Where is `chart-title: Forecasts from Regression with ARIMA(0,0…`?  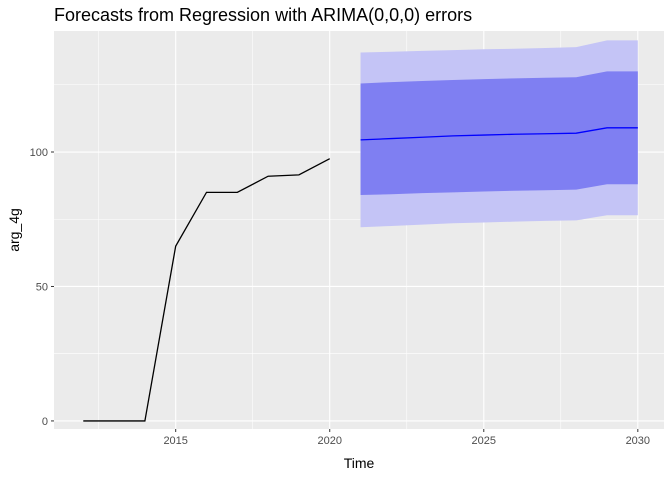
chart-title: Forecasts from Regression with ARIMA(0,0… is located at coordinates (263, 15).